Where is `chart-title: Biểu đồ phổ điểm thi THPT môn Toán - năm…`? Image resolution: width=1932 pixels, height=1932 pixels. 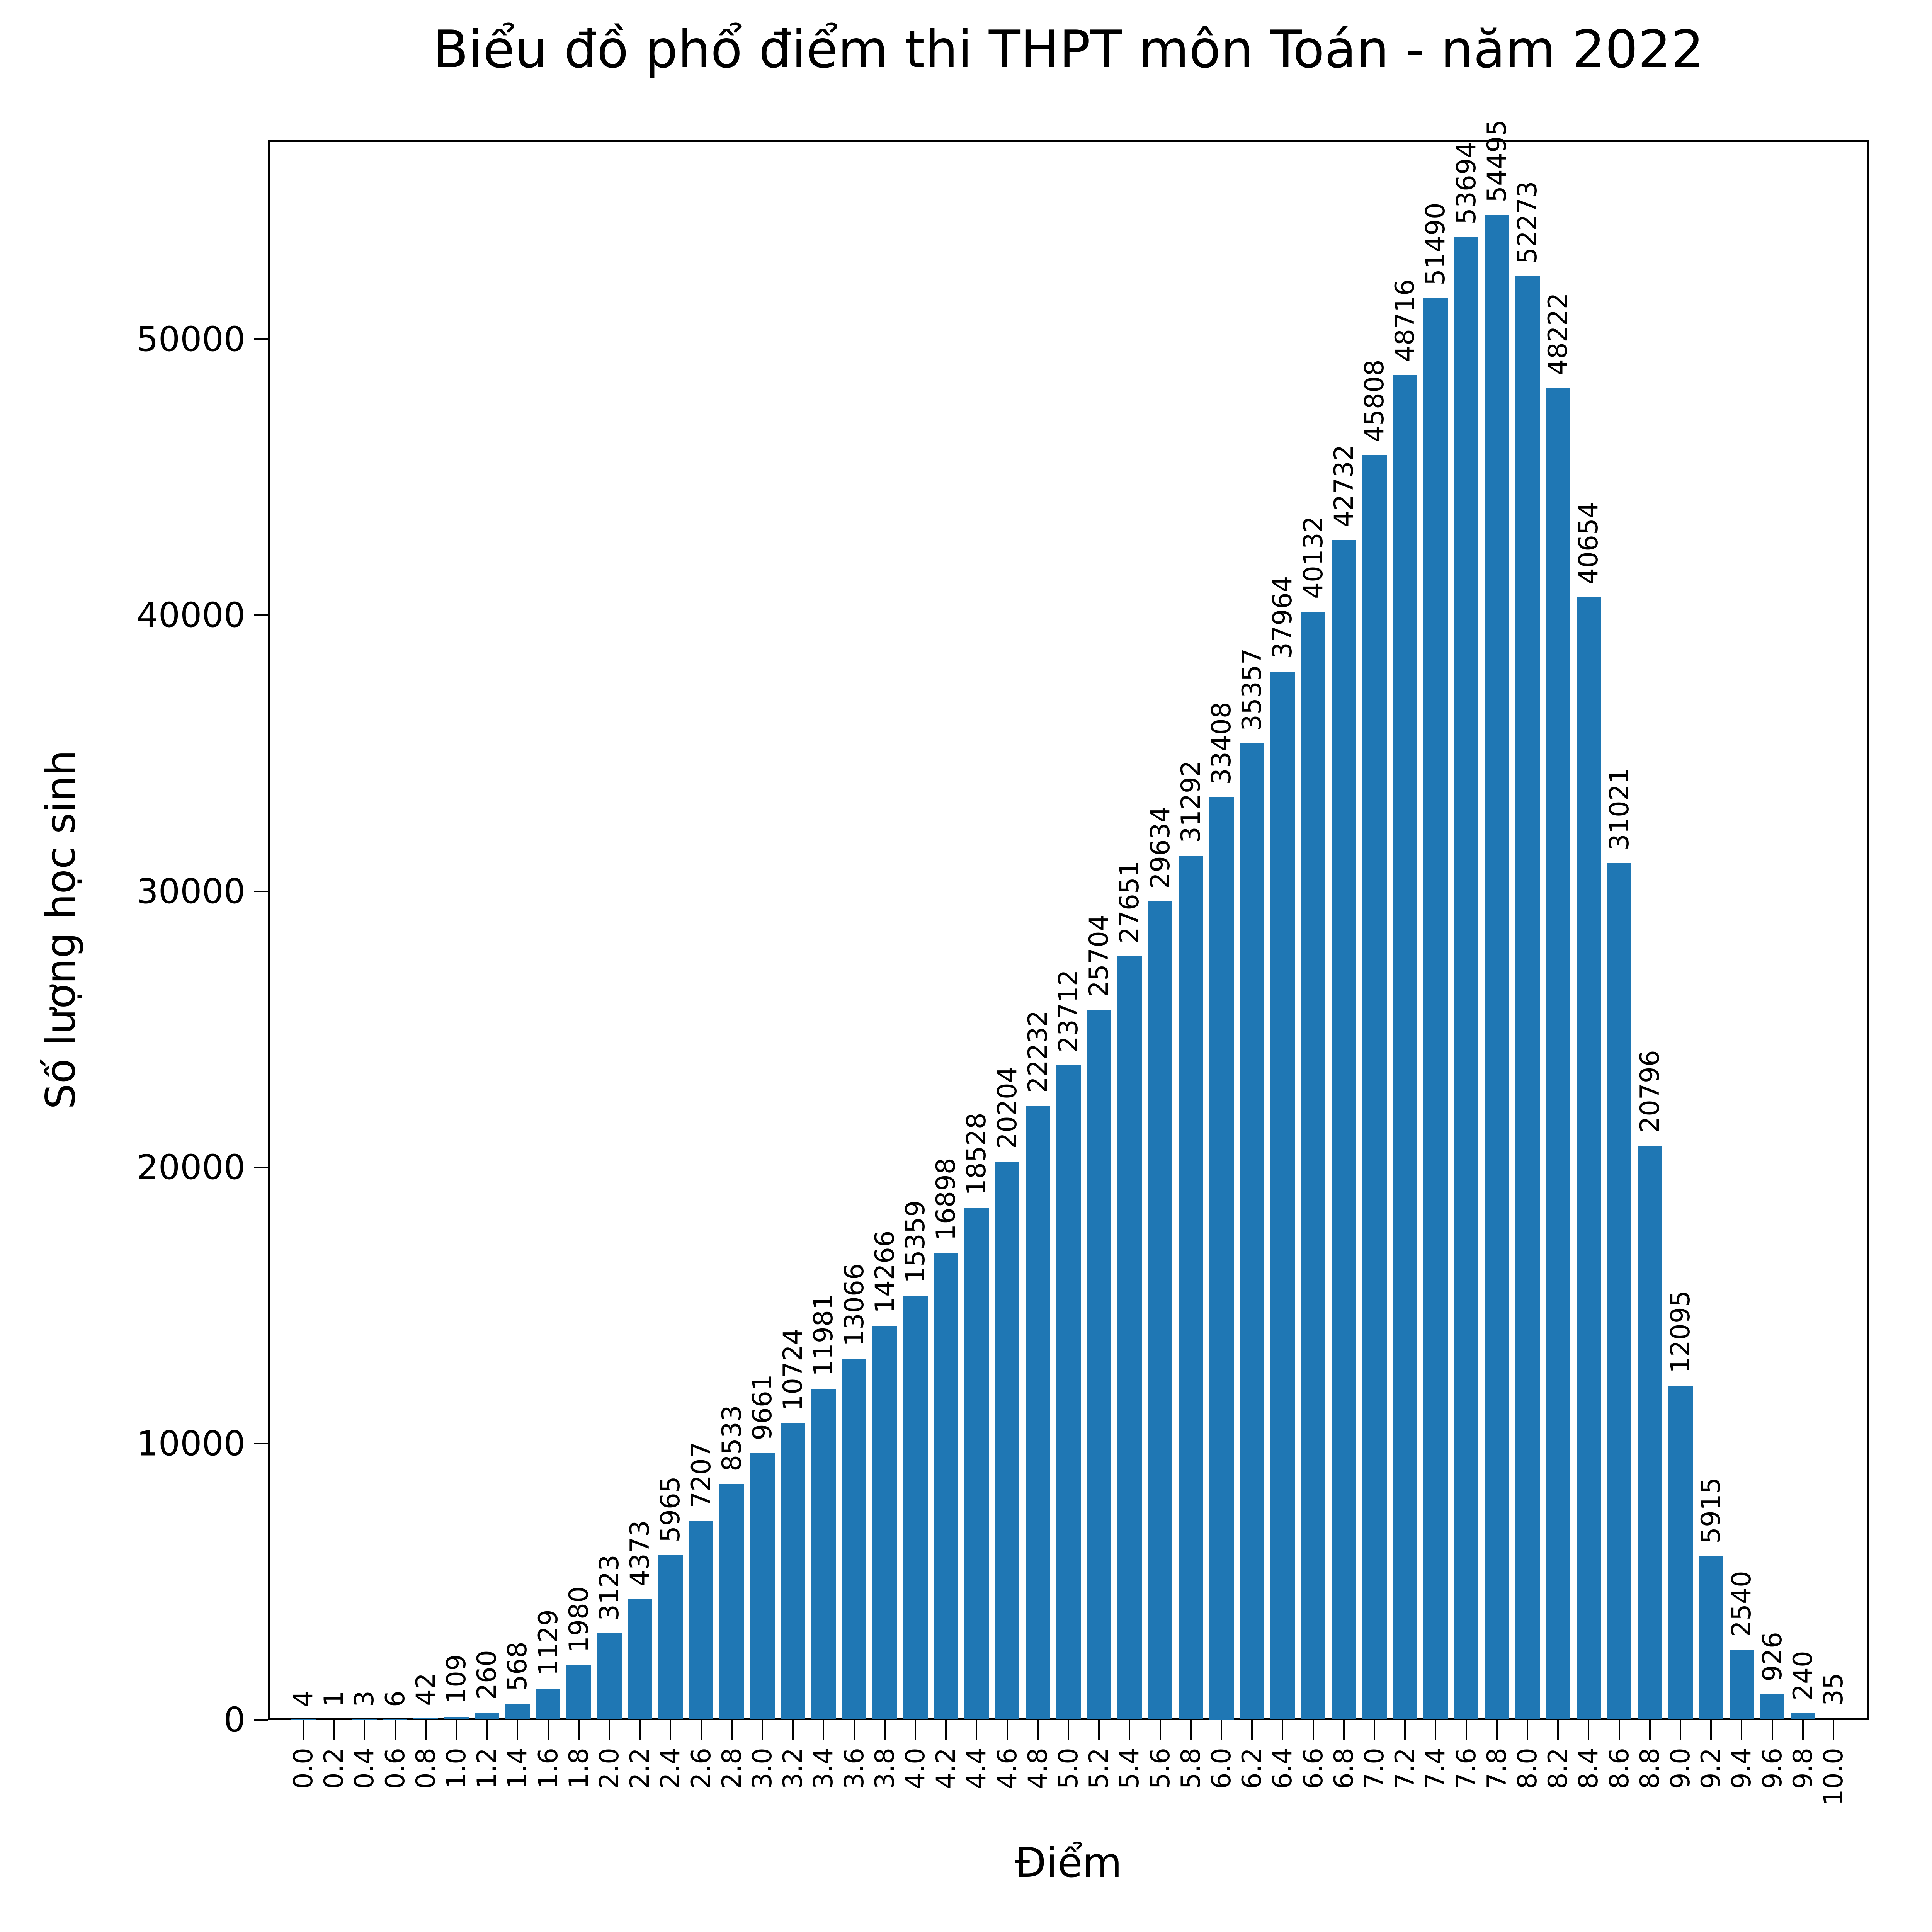 chart-title: Biểu đồ phổ điểm thi THPT môn Toán - năm… is located at coordinates (1069, 50).